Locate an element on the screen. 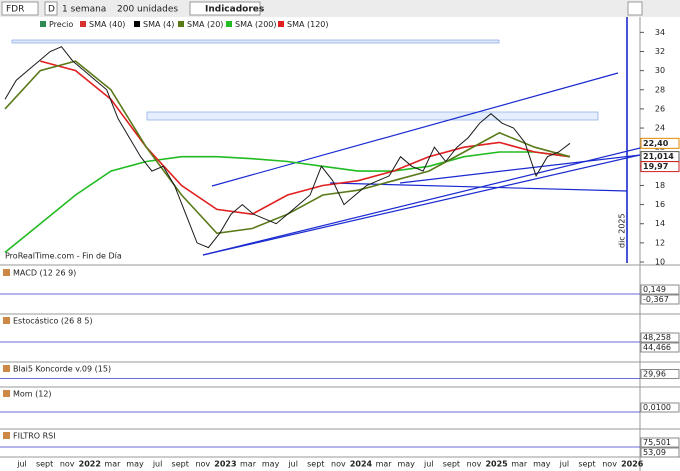 Image resolution: width=680 pixels, height=471 pixels. price-label: 19,97 is located at coordinates (655, 166).